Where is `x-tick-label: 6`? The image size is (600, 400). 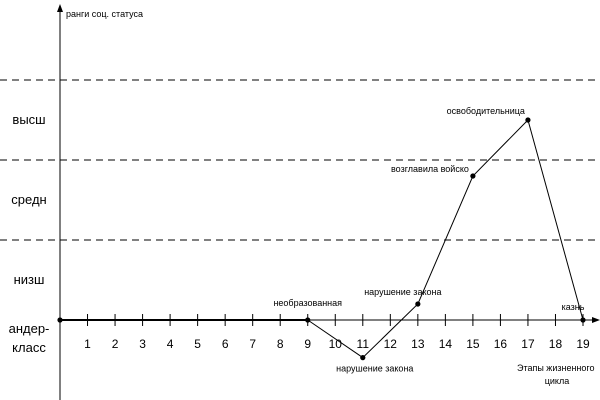 x-tick-label: 6 is located at coordinates (225, 344).